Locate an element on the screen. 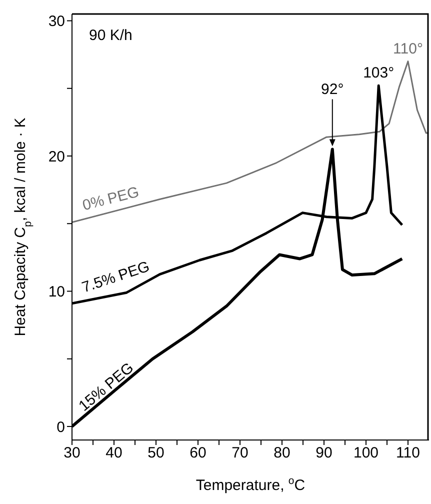  x-tick-label: 90 is located at coordinates (324, 453).